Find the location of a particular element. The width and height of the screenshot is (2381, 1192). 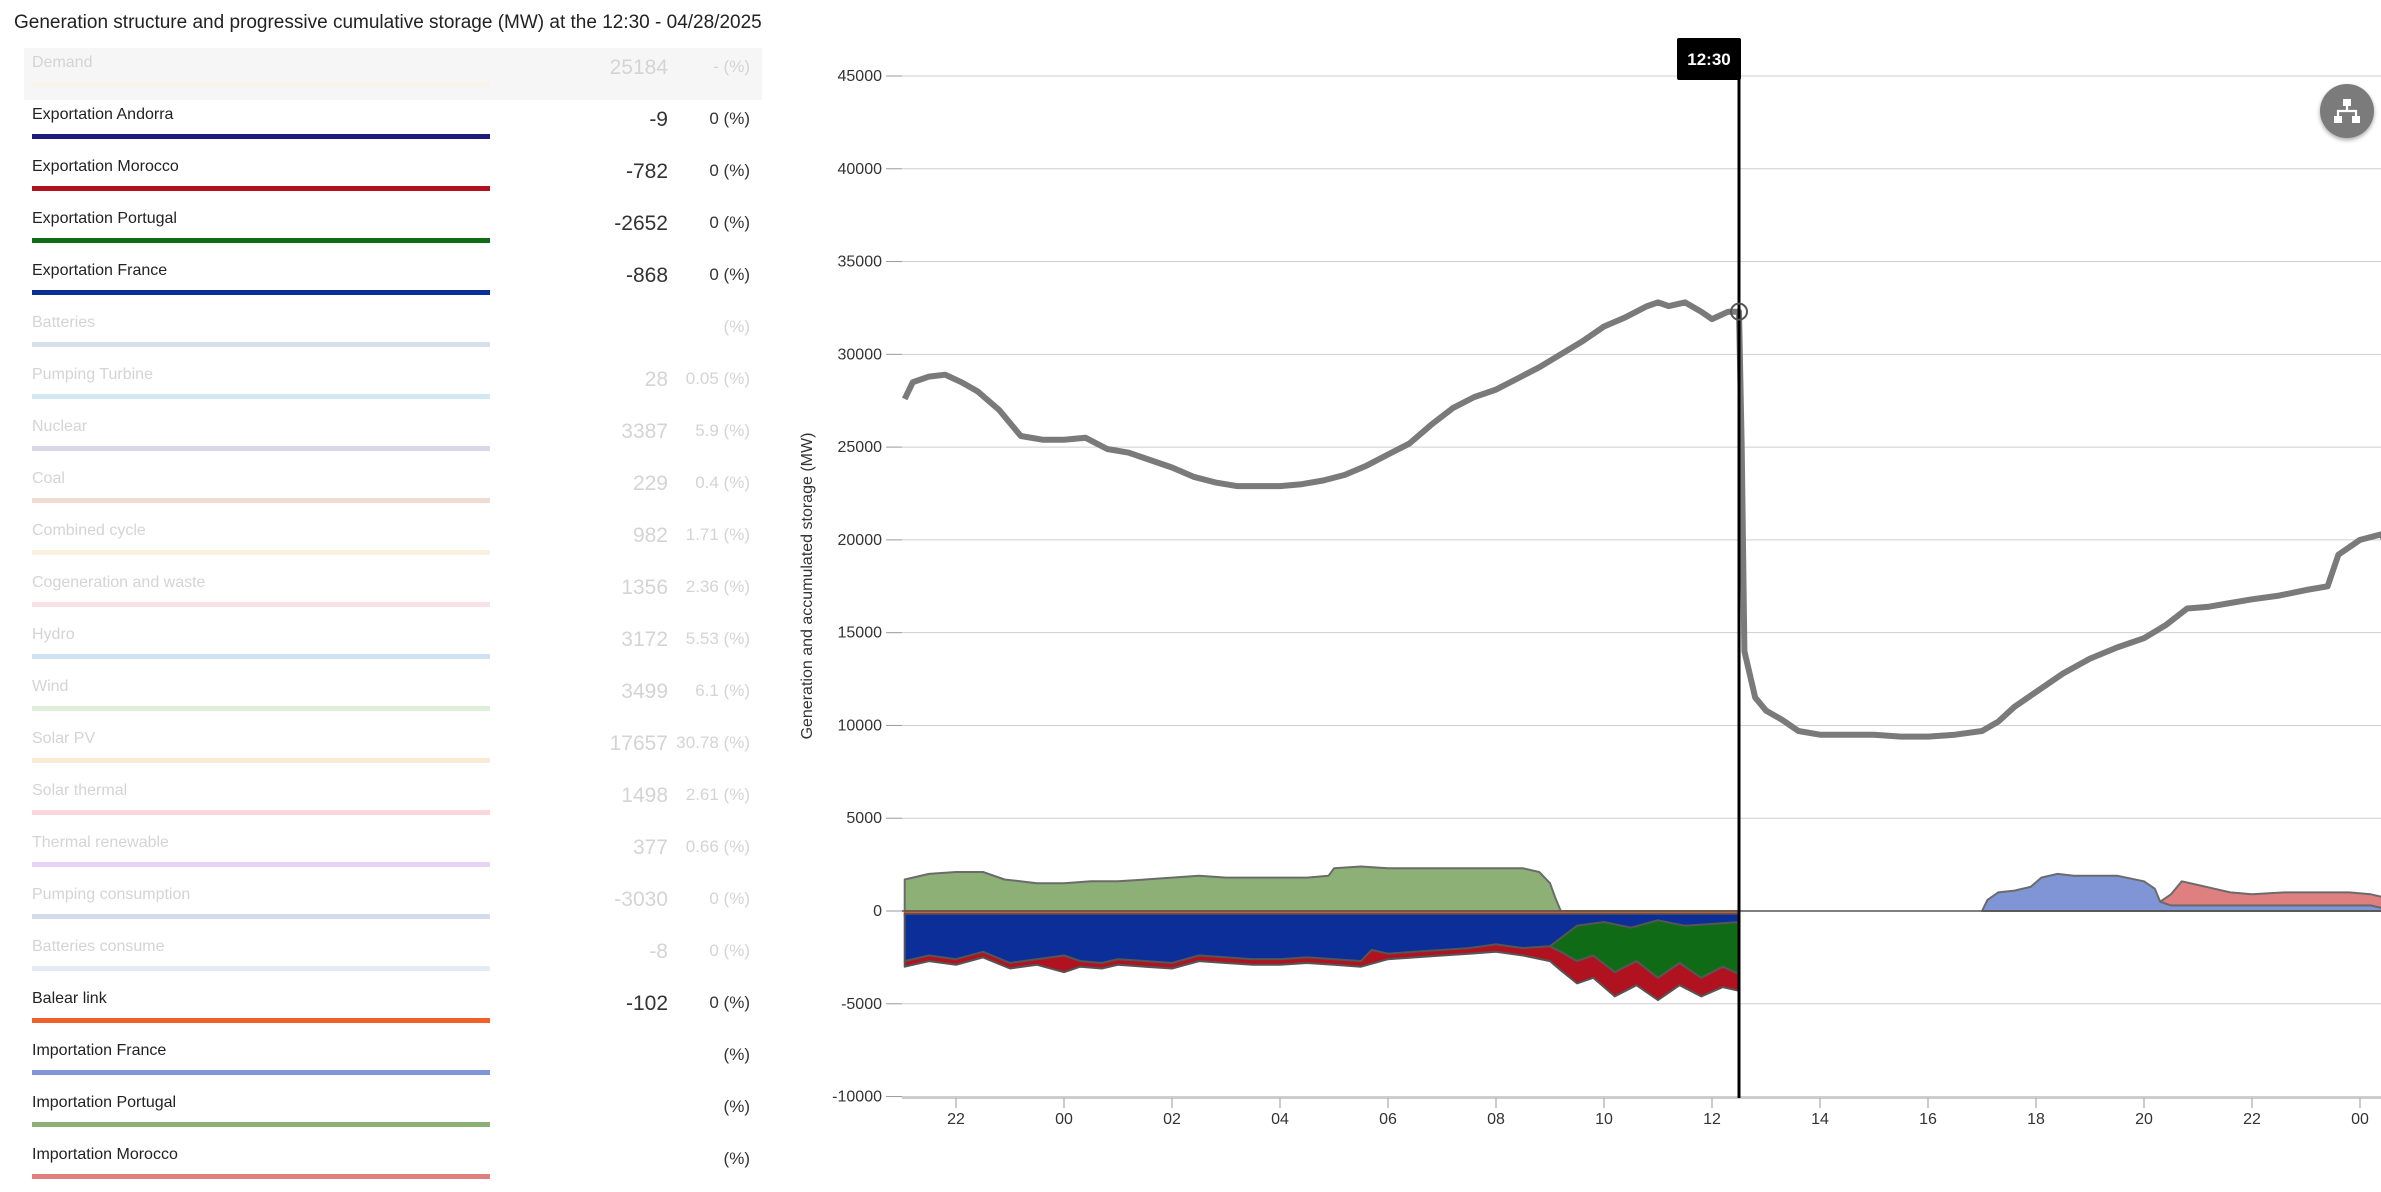

legend-value: -868 is located at coordinates (646, 275).